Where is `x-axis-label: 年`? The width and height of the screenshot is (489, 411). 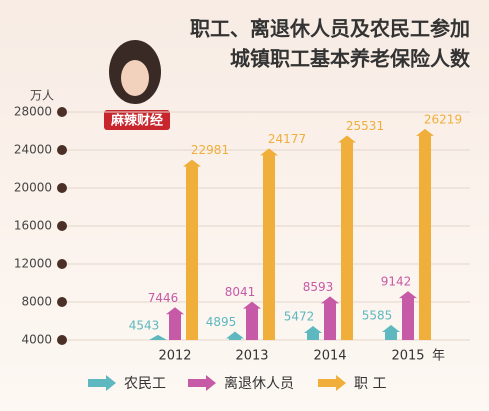
x-axis-label: 年 is located at coordinates (438, 356).